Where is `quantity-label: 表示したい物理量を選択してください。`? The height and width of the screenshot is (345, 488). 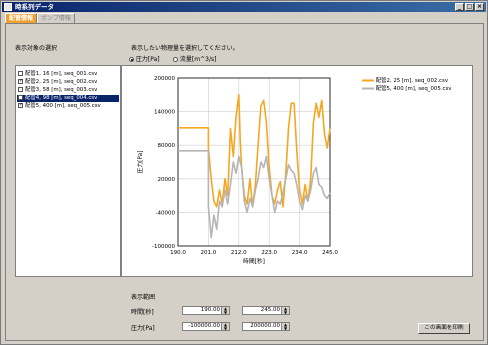
quantity-label: 表示したい物理量を選択してください。 is located at coordinates (185, 48).